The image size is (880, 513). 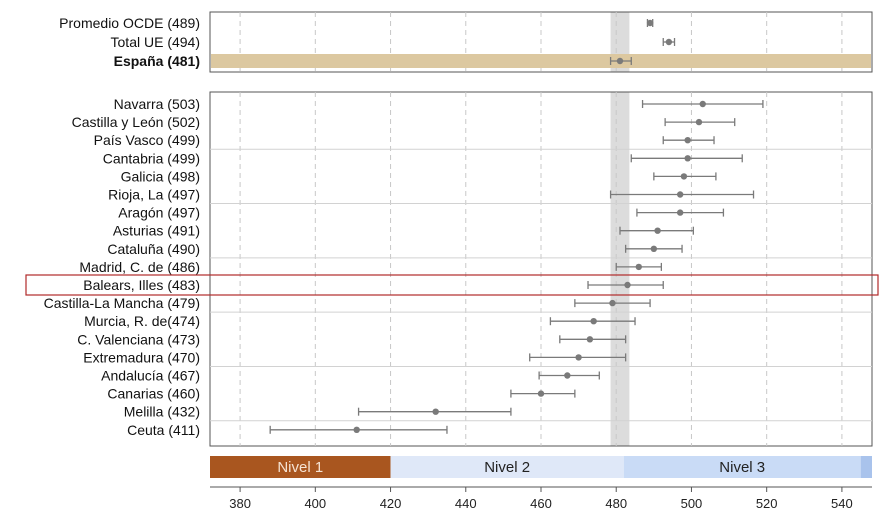 I want to click on x-tick-label-480: 480, so click(x=616, y=503).